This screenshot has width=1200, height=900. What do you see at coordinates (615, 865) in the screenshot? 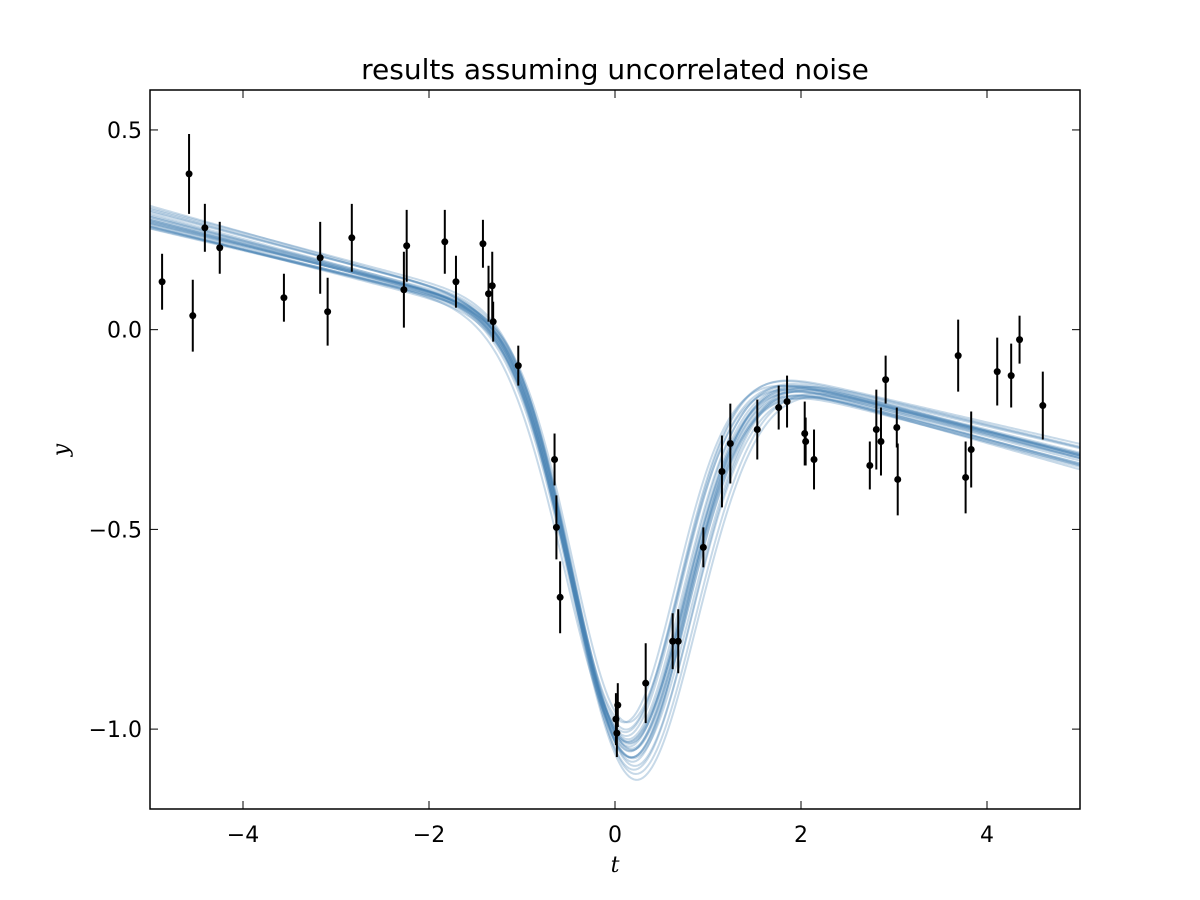
I see `x-axis-label: t` at bounding box center [615, 865].